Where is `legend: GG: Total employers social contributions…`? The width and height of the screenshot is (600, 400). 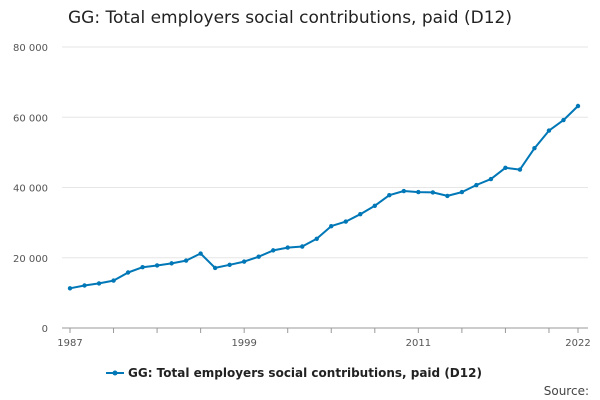 legend: GG: Total employers social contributions… is located at coordinates (294, 373).